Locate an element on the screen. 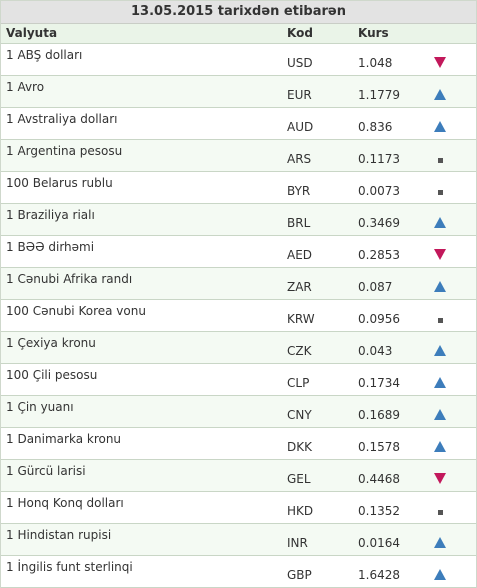 The height and width of the screenshot is (588, 477). currency-name: 1 Çin yuanı is located at coordinates (40, 407).